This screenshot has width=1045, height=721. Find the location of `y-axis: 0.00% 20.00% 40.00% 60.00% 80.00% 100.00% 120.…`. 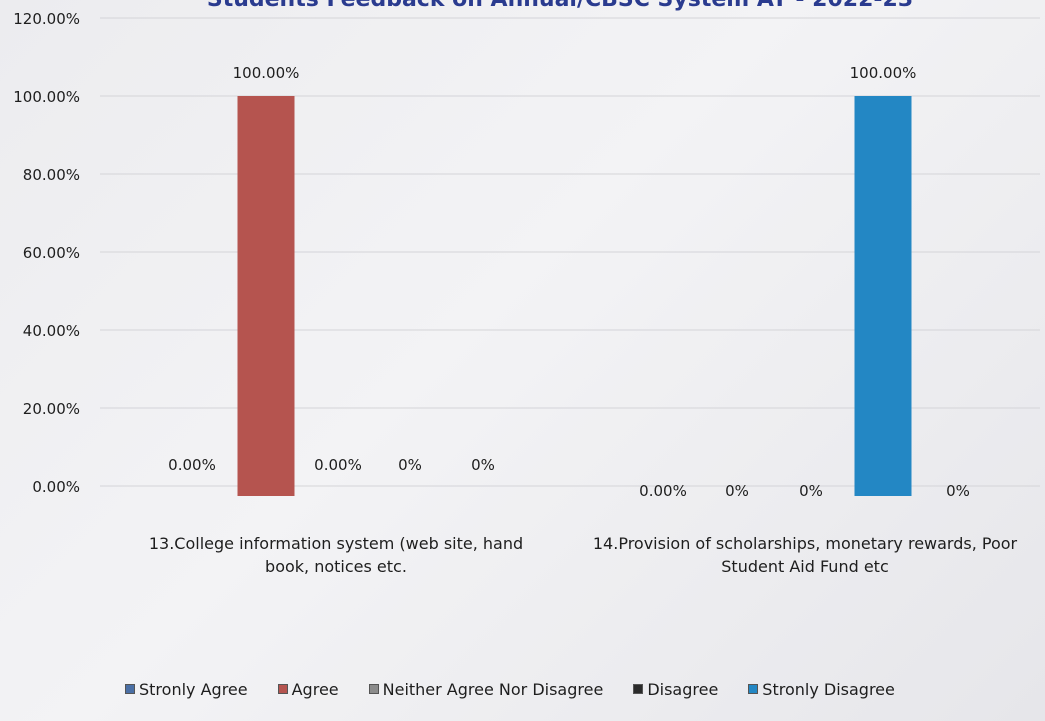

y-axis: 0.00% 20.00% 40.00% 60.00% 80.00% 100.00% 120.… is located at coordinates (46, 253).